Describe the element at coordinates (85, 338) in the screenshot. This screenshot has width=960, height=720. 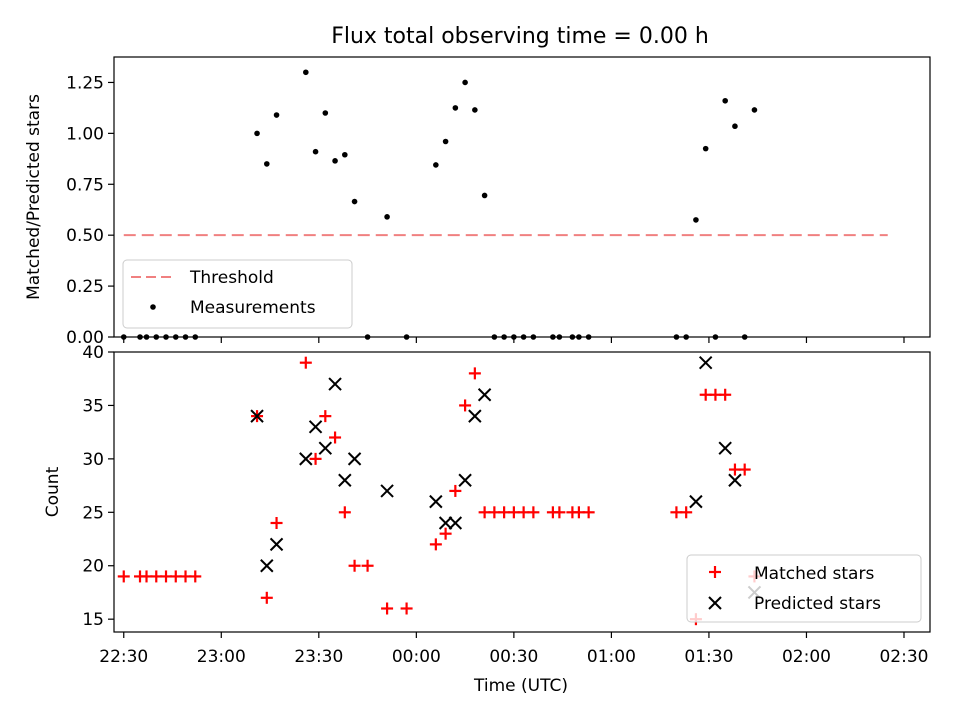
I see `y-tick-label: 0.00` at that location.